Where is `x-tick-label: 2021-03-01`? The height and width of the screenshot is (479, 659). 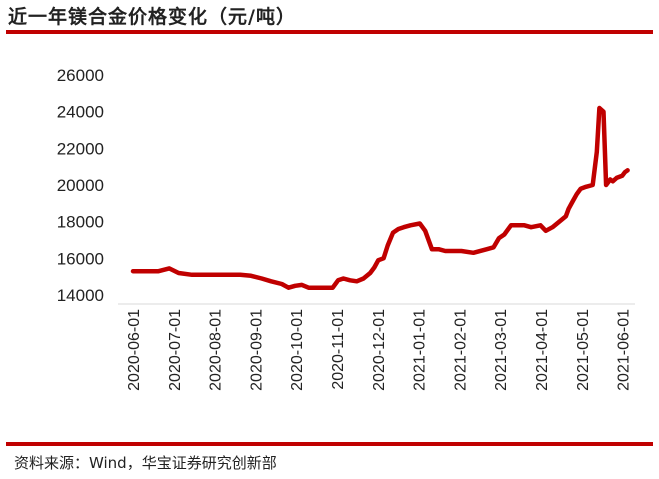 x-tick-label: 2021-03-01 is located at coordinates (501, 350).